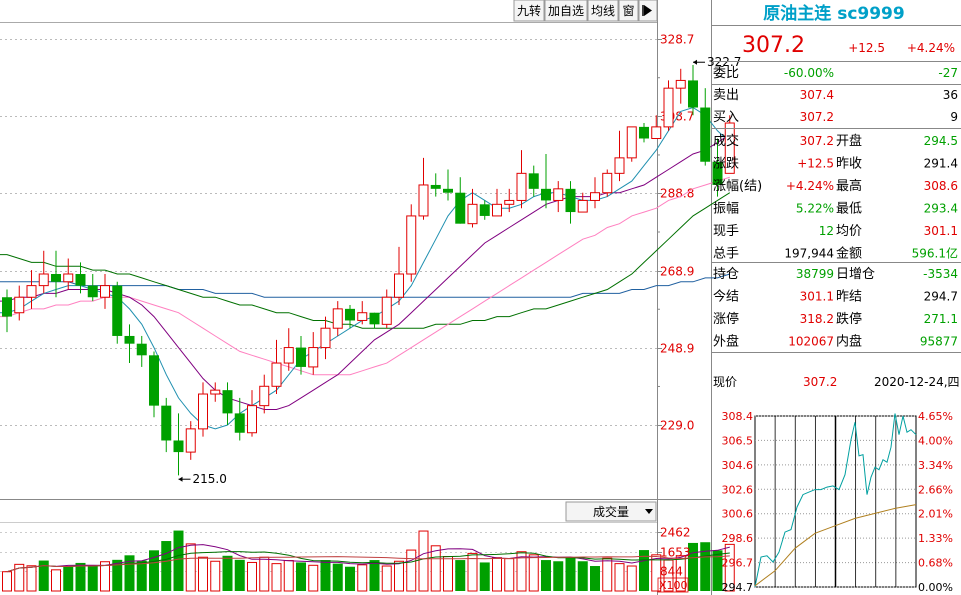 The image size is (961, 595). I want to click on stat-value: 12, so click(826, 231).